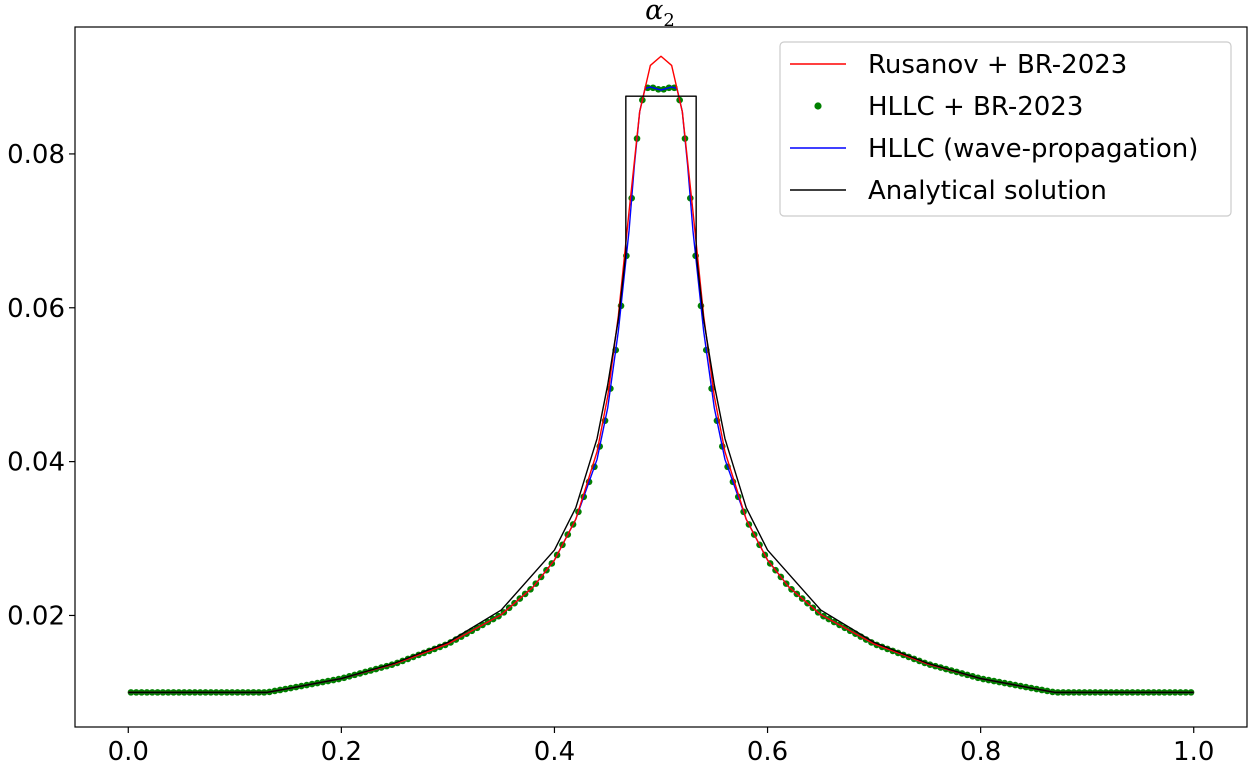 This screenshot has width=1252, height=765. I want to click on x-tick-label: 0.0, so click(128, 751).